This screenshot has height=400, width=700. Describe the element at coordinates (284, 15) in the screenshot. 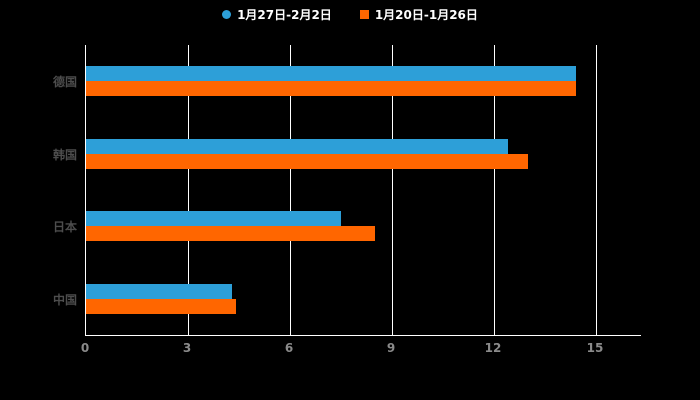

I see `legend-label-week2: 1月27日-2月2日` at that location.